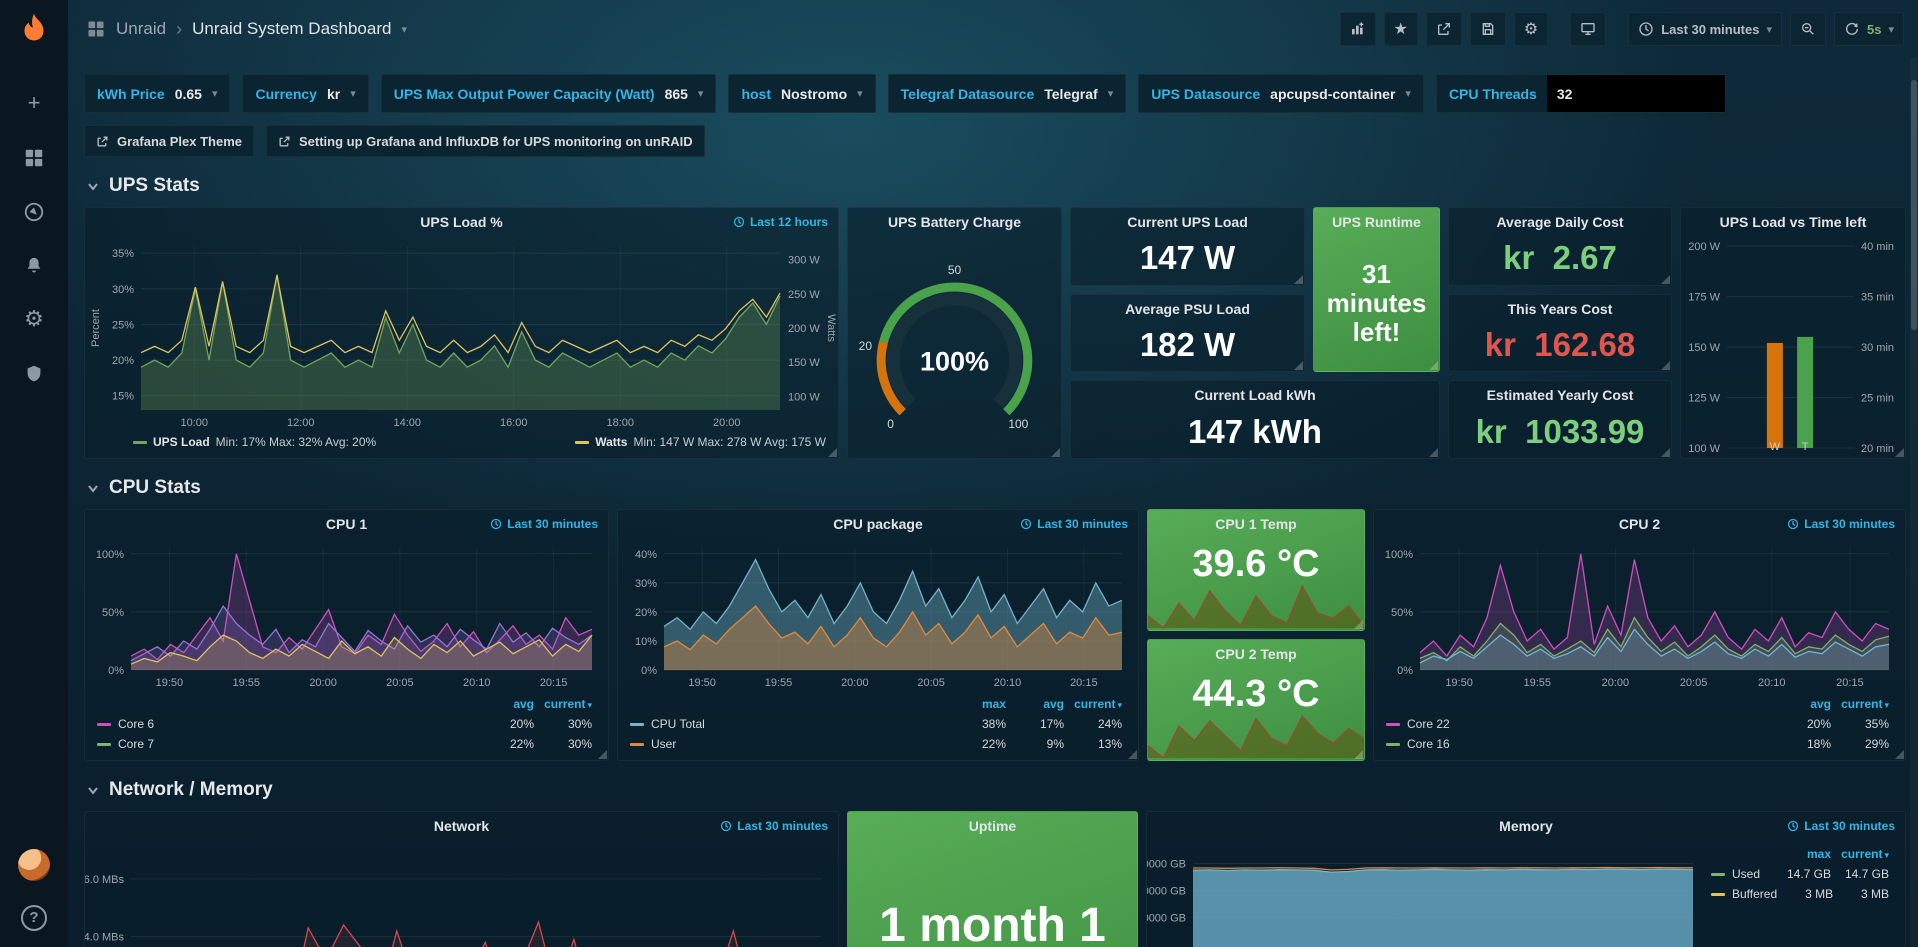 This screenshot has height=947, width=1918. What do you see at coordinates (1914, 502) in the screenshot?
I see `scrollbar` at bounding box center [1914, 502].